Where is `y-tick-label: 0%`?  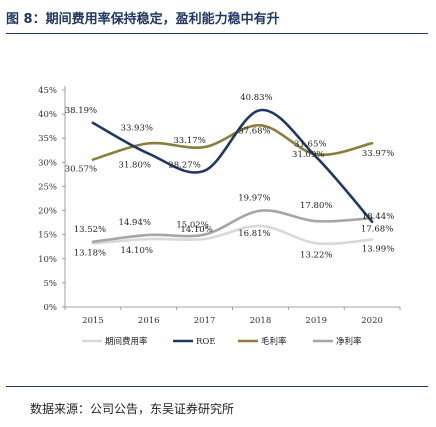 y-tick-label: 0% is located at coordinates (51, 308).